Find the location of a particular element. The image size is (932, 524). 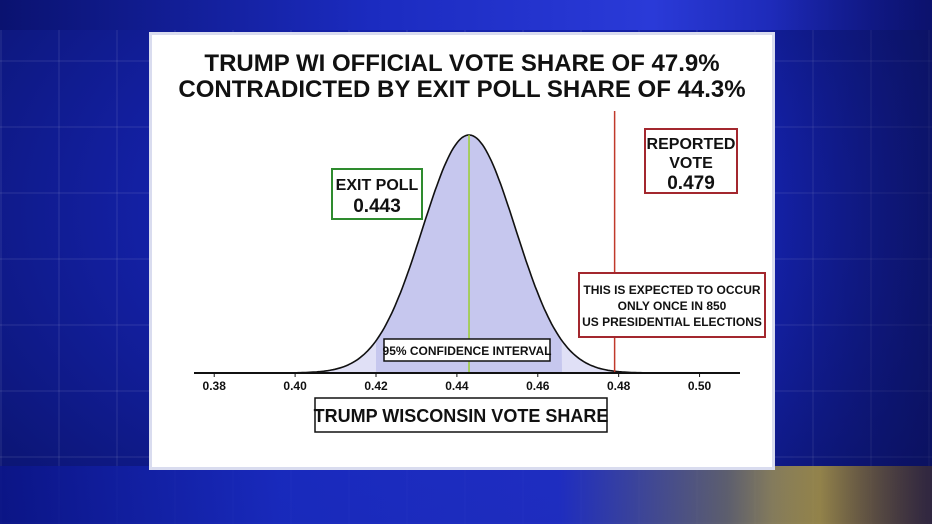

headline-line2: CONTRADICTED BY EXIT POLL SHARE OF 44.3% is located at coordinates (461, 89).